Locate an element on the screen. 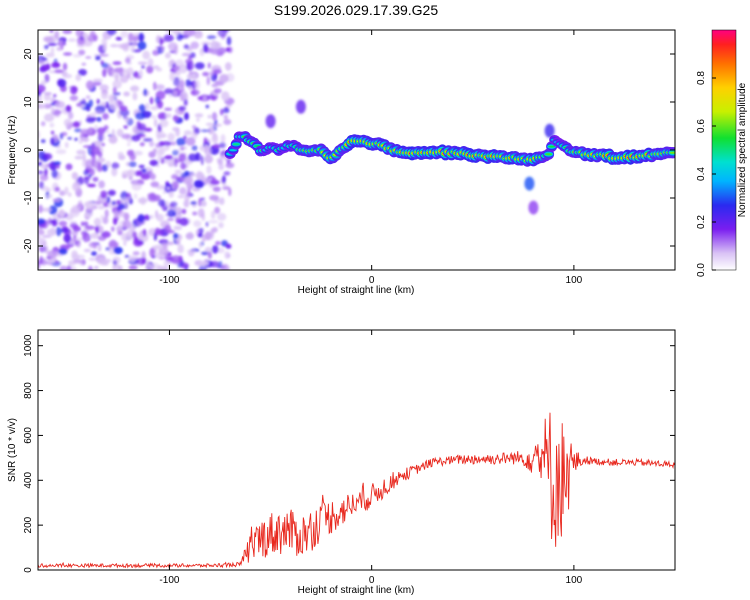 The image size is (750, 600). spectrogram-y-tick-label: -20 is located at coordinates (28, 245).